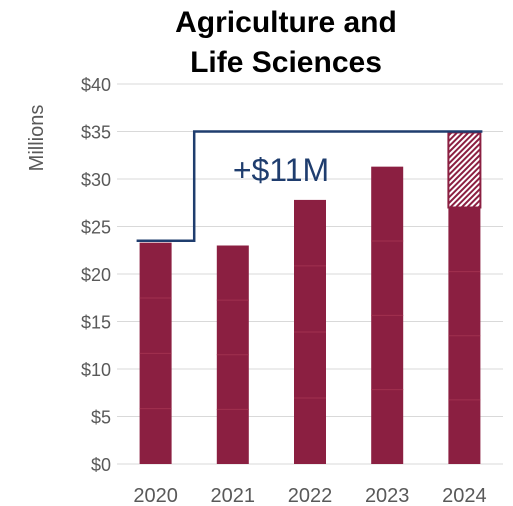  I want to click on y-tick-label: $10, so click(96, 370).